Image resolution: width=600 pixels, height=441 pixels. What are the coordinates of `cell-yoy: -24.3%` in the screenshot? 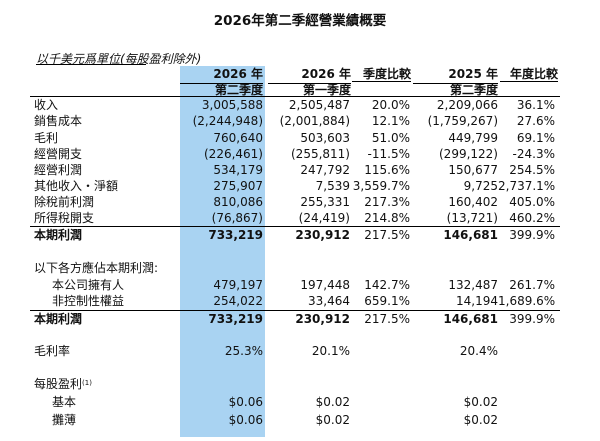 It's located at (533, 154).